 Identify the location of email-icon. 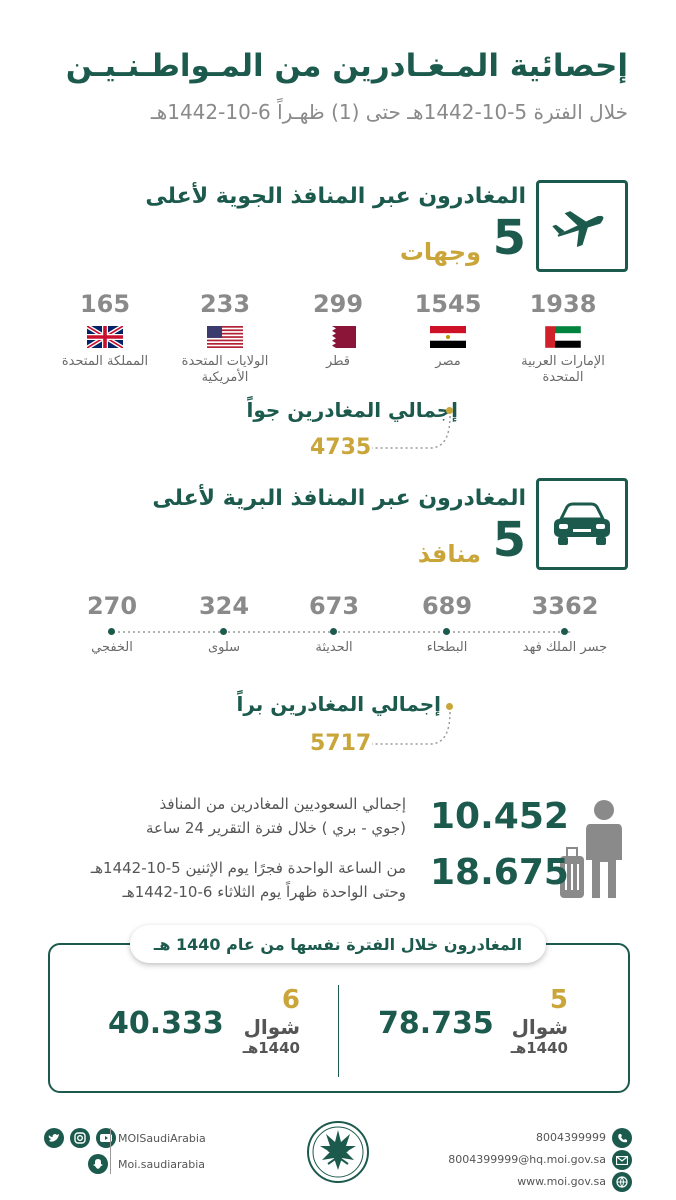
(622, 1160).